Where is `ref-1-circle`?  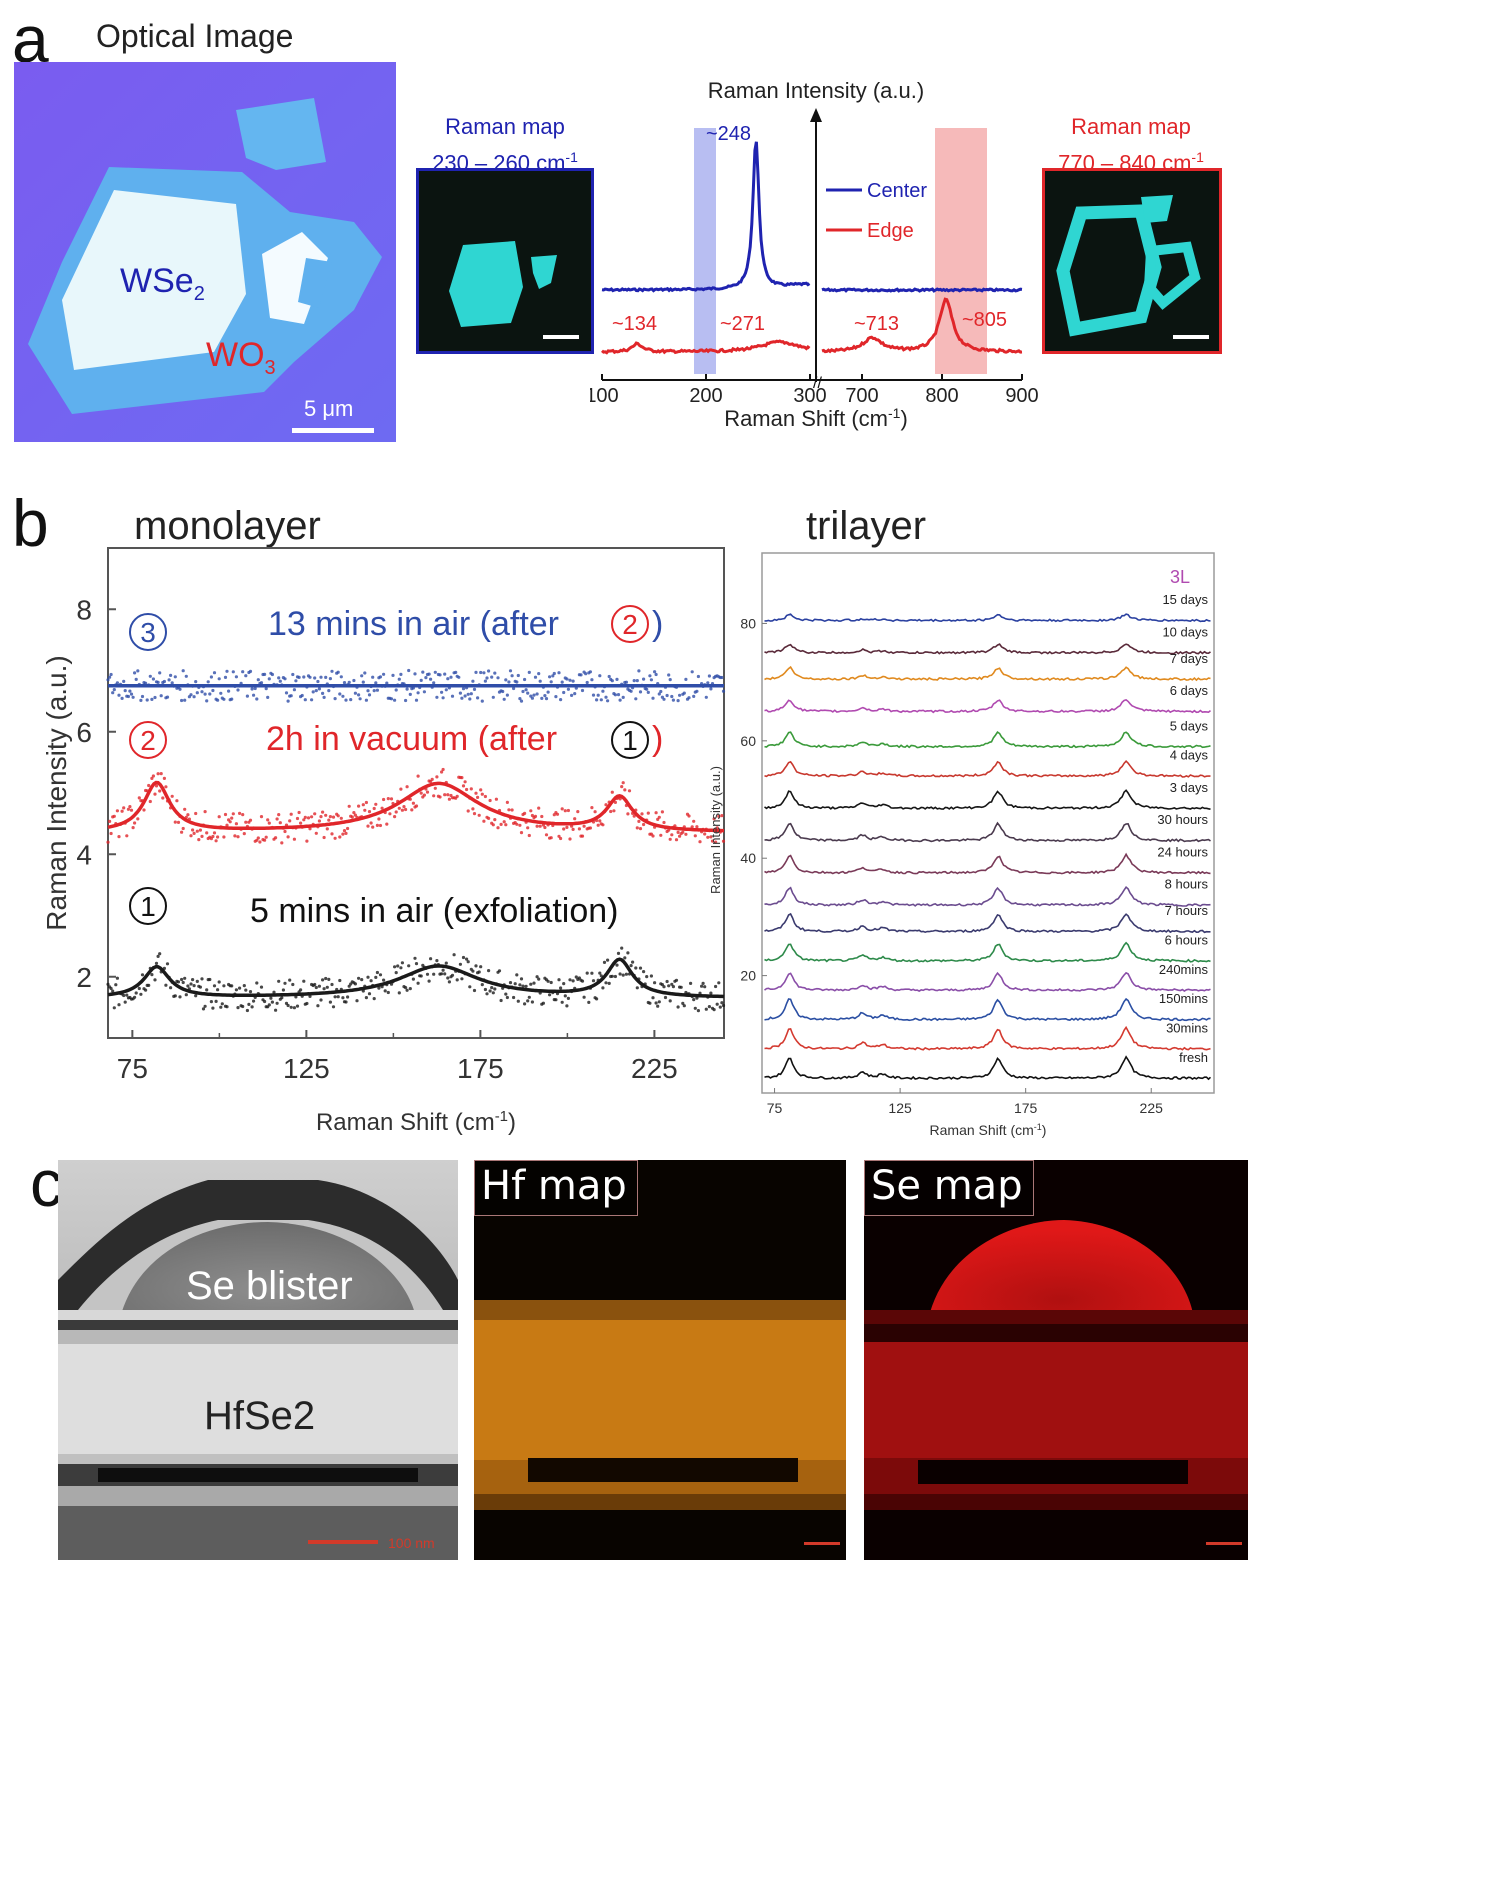 ref-1-circle is located at coordinates (630, 740).